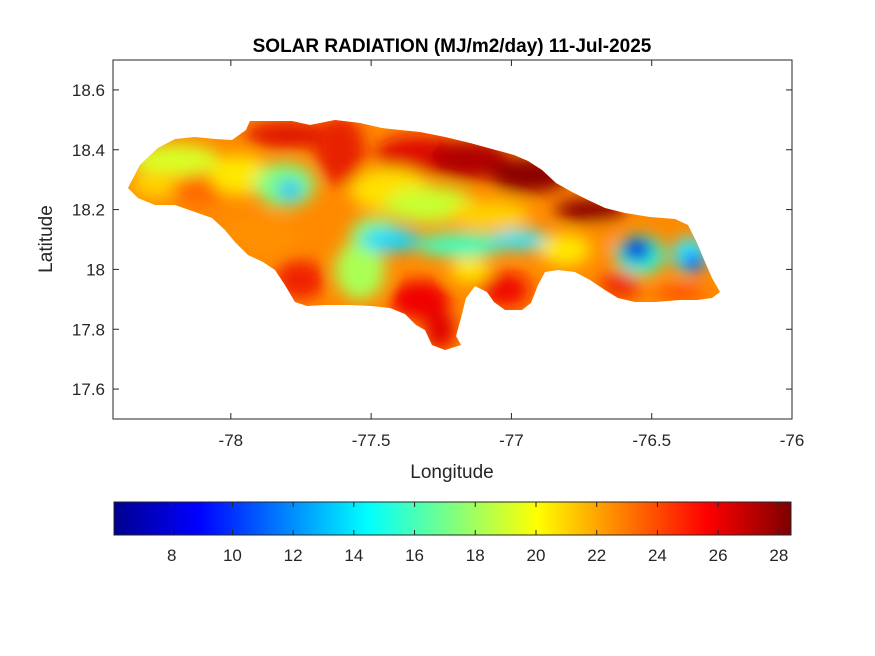 The height and width of the screenshot is (656, 875). What do you see at coordinates (95, 269) in the screenshot?
I see `y-tick-label: 18` at bounding box center [95, 269].